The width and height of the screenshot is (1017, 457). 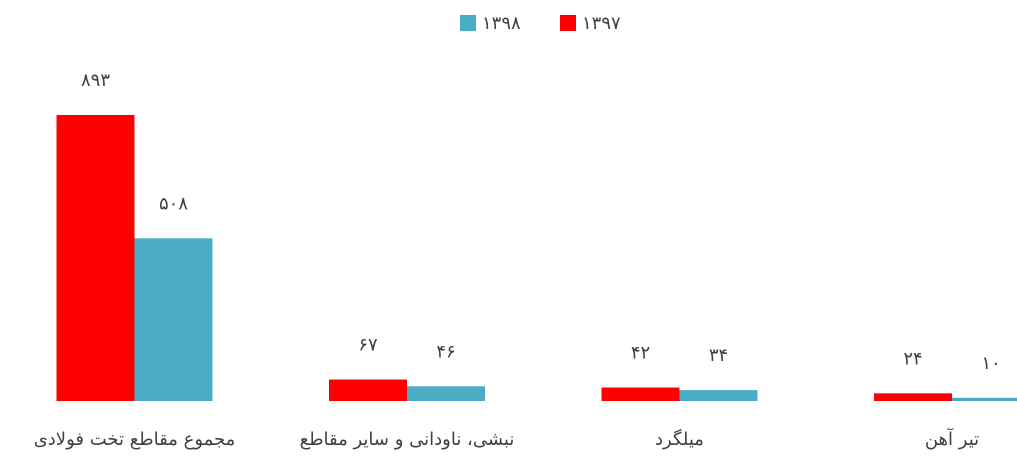 I want to click on data-label: ۴۶, so click(x=445, y=351).